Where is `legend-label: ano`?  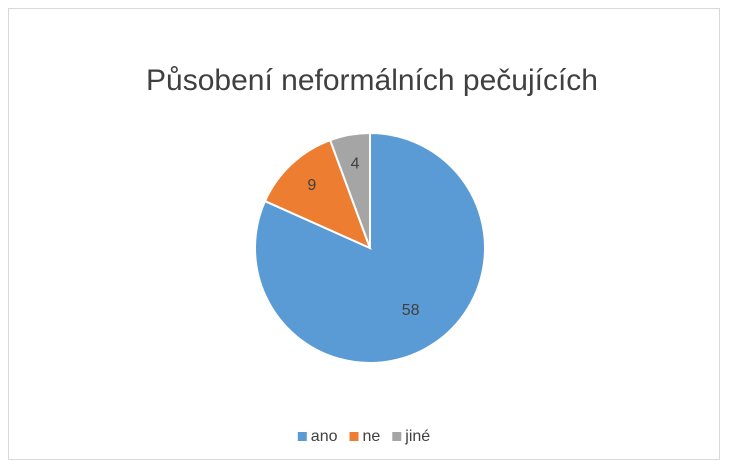 legend-label: ano is located at coordinates (324, 436).